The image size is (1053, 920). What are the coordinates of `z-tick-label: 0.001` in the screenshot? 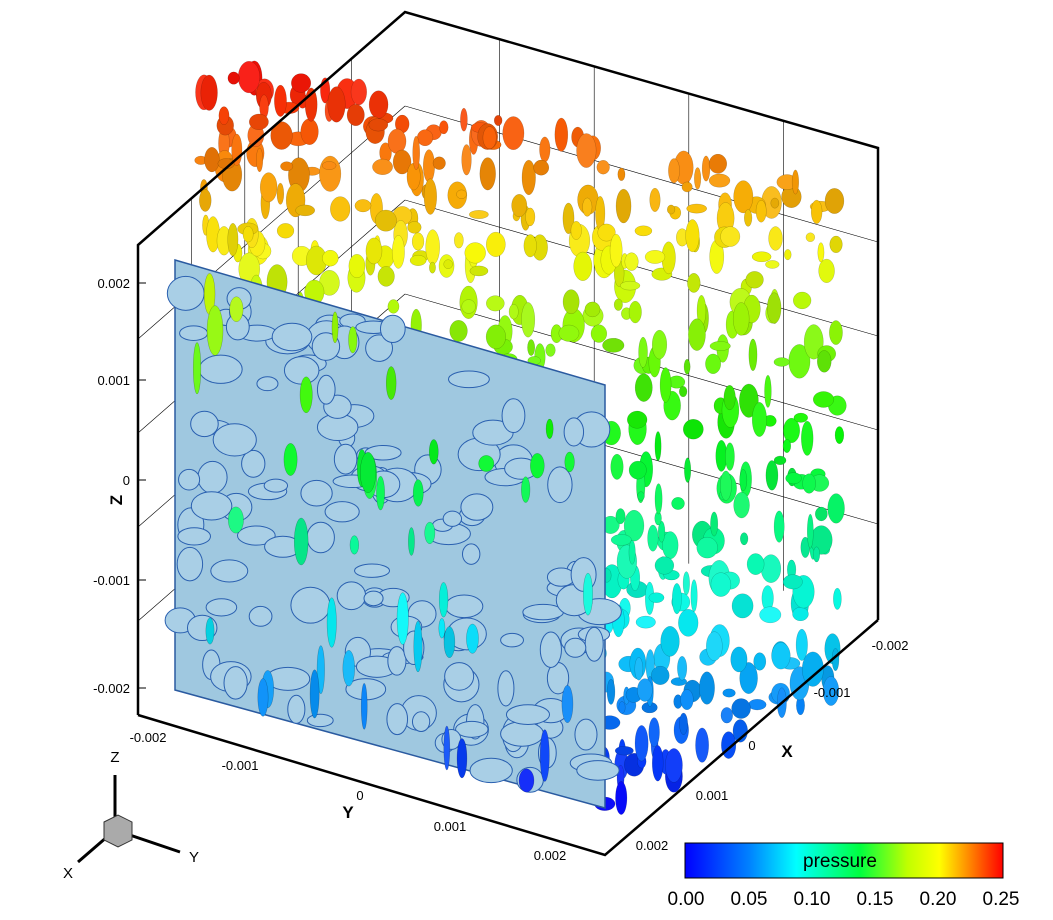 It's located at (113, 380).